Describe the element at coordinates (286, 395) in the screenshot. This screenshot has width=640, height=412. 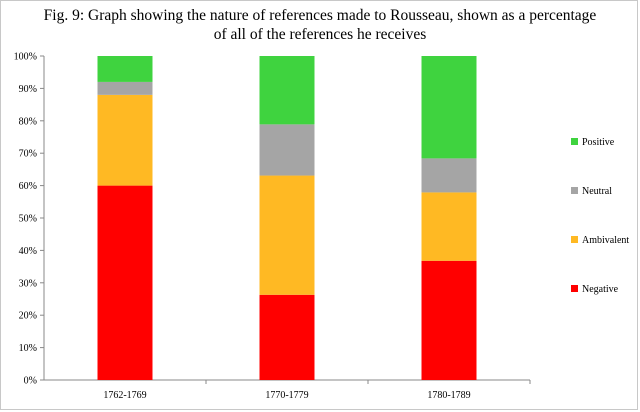
I see `x-tick-label: 1770-1779` at that location.